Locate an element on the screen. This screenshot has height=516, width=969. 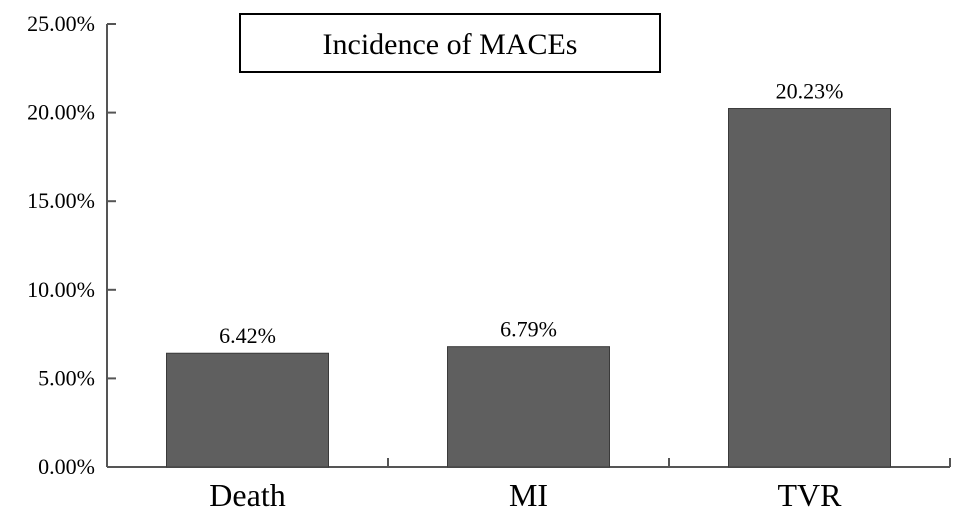
y-tick-label-1: 5.00% is located at coordinates (66, 377).